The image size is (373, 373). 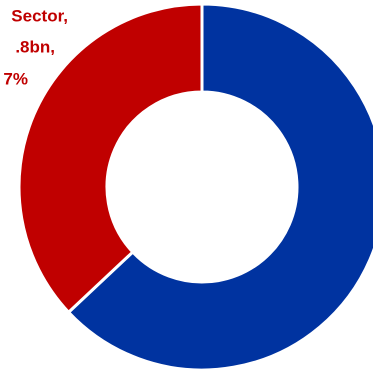 What do you see at coordinates (35, 46) in the screenshot?
I see `slice-label: .8bn,` at bounding box center [35, 46].